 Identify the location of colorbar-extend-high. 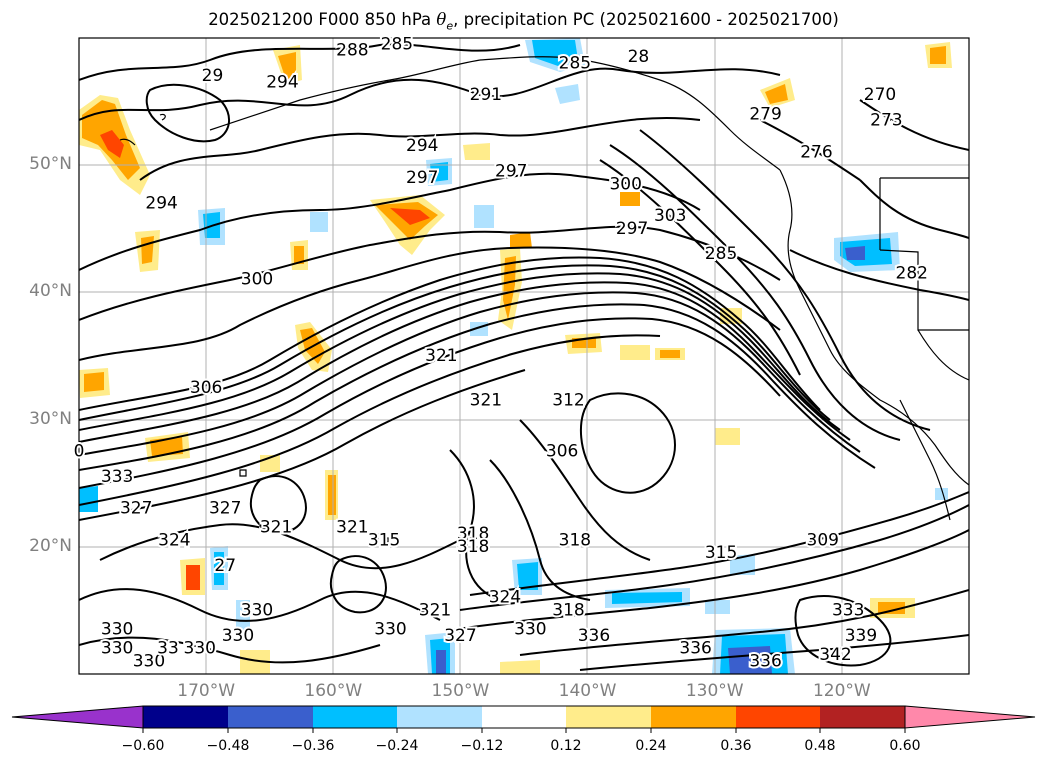
(970, 717).